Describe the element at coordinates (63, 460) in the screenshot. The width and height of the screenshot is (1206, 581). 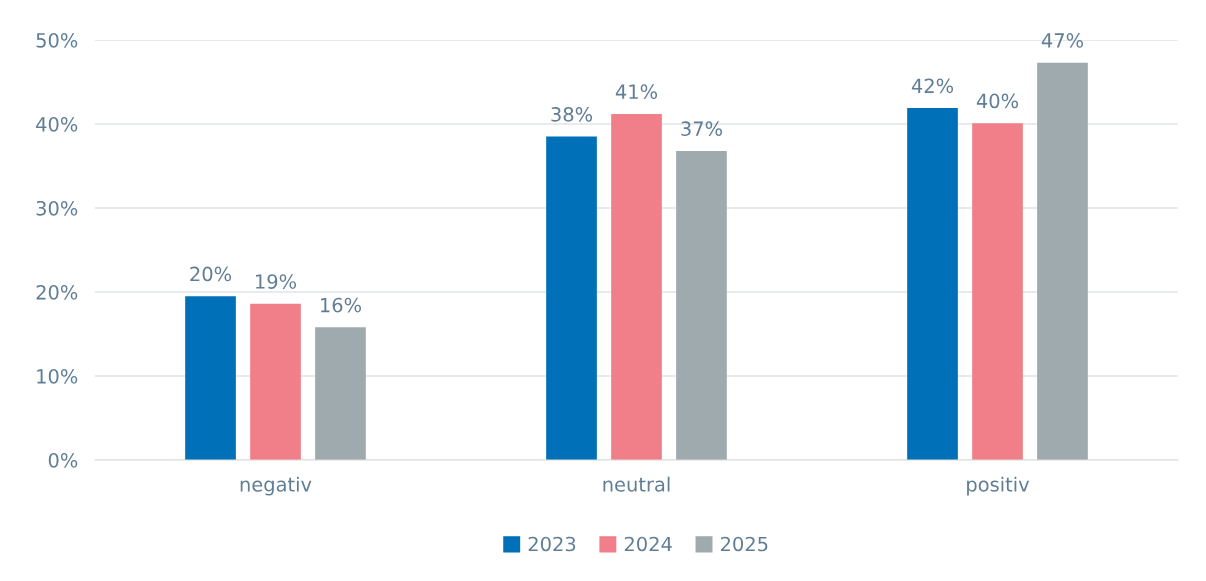
I see `y-tick-label: 0%` at that location.